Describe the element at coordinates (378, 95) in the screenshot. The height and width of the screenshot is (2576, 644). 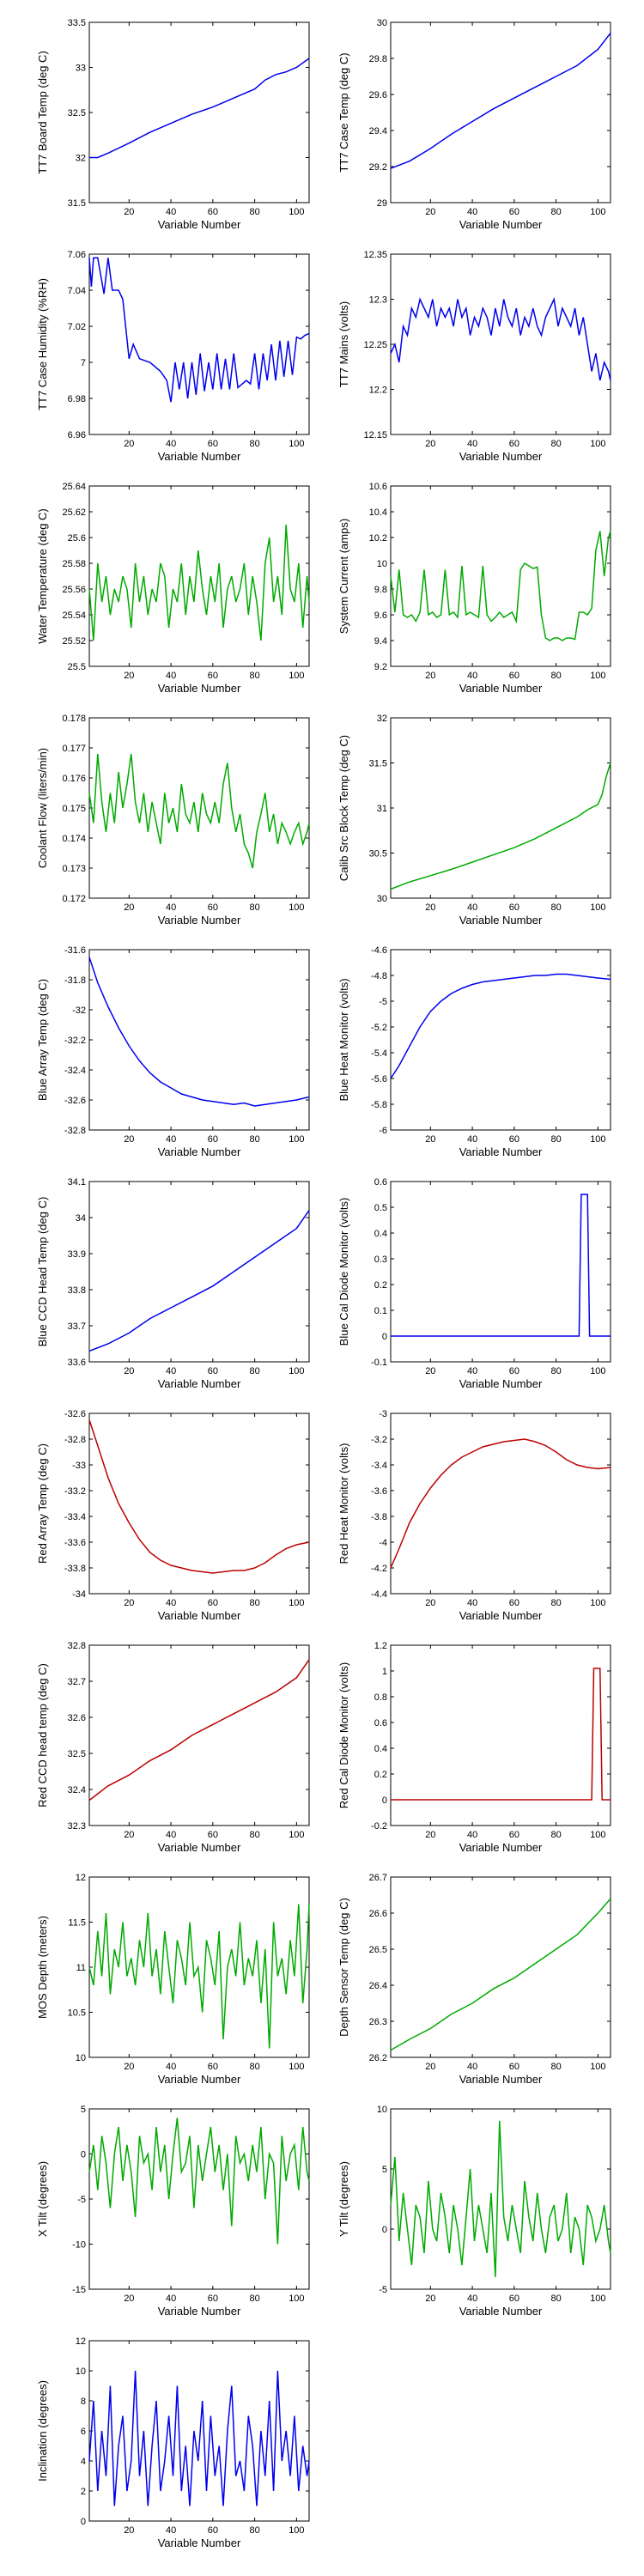
I see `y-tick-label: 29.6` at that location.